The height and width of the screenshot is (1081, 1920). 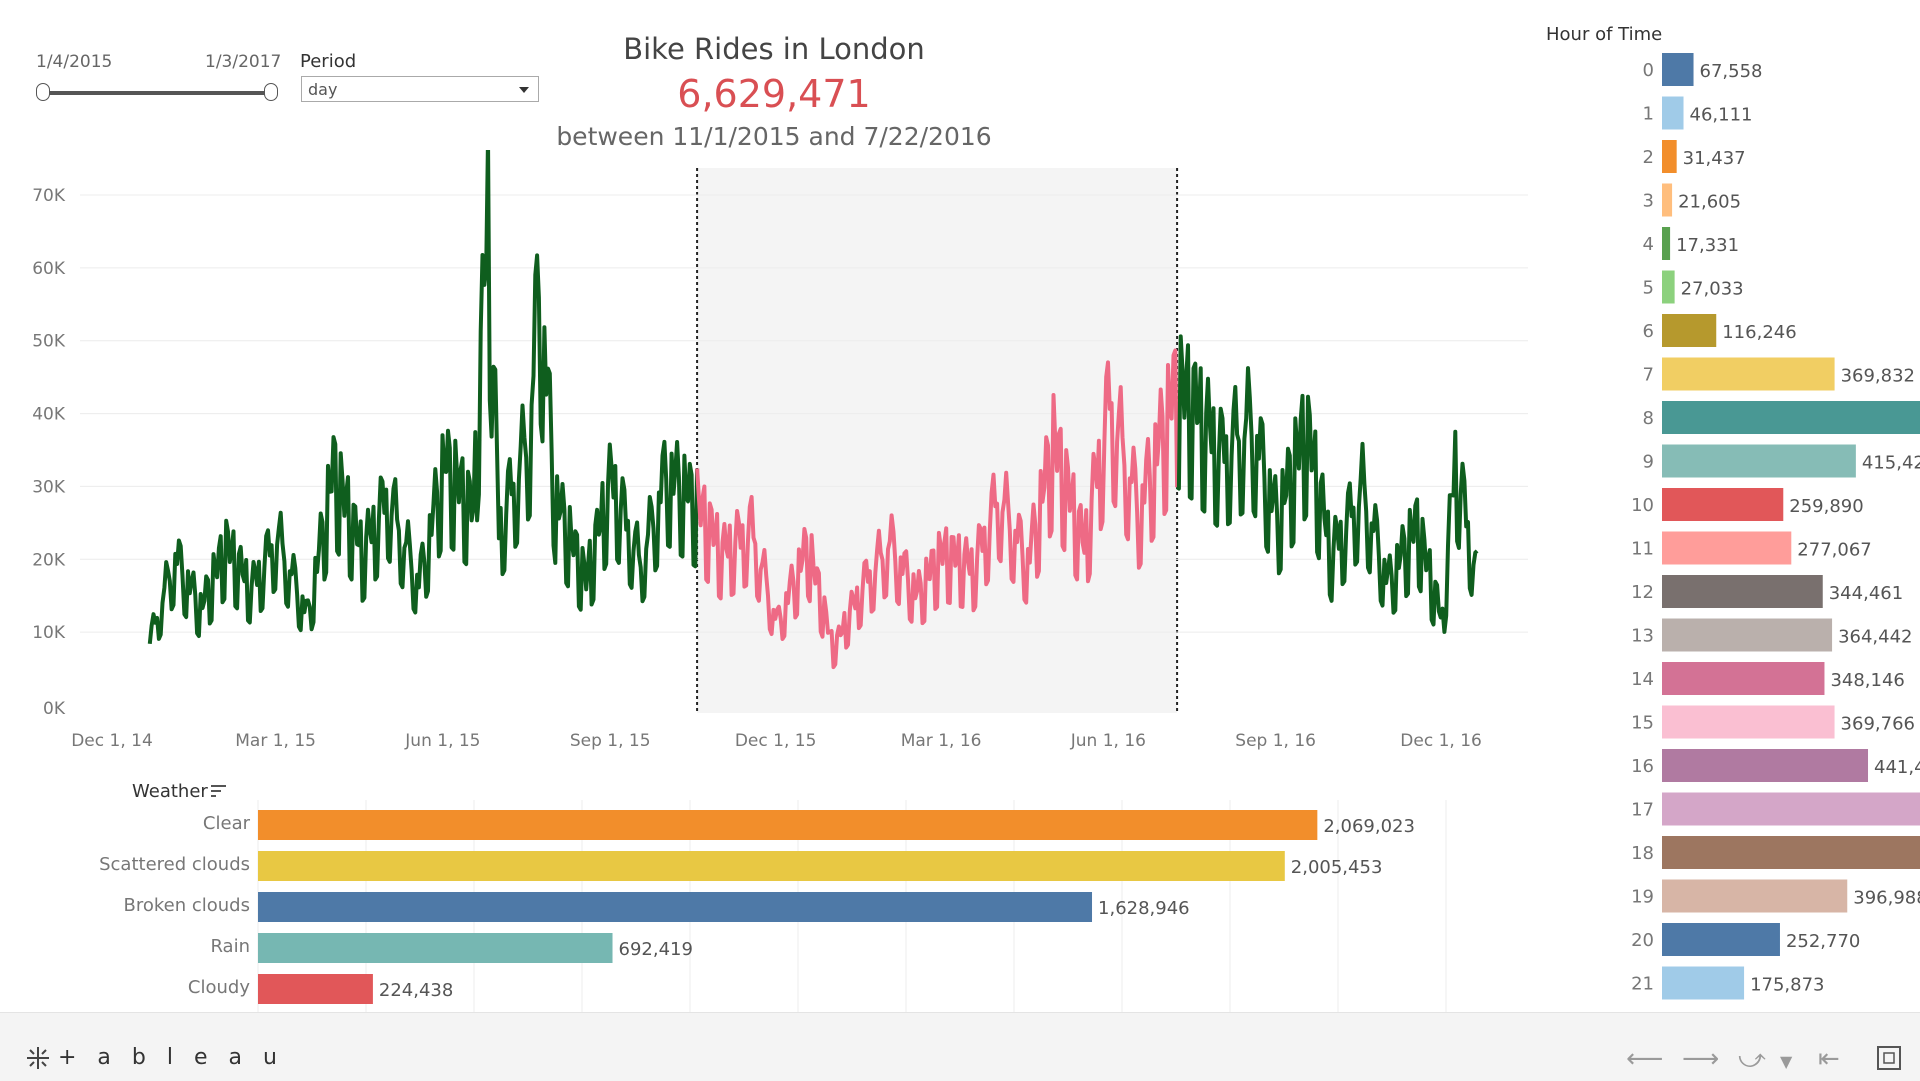 What do you see at coordinates (227, 823) in the screenshot?
I see `weather-category-label: Clear` at bounding box center [227, 823].